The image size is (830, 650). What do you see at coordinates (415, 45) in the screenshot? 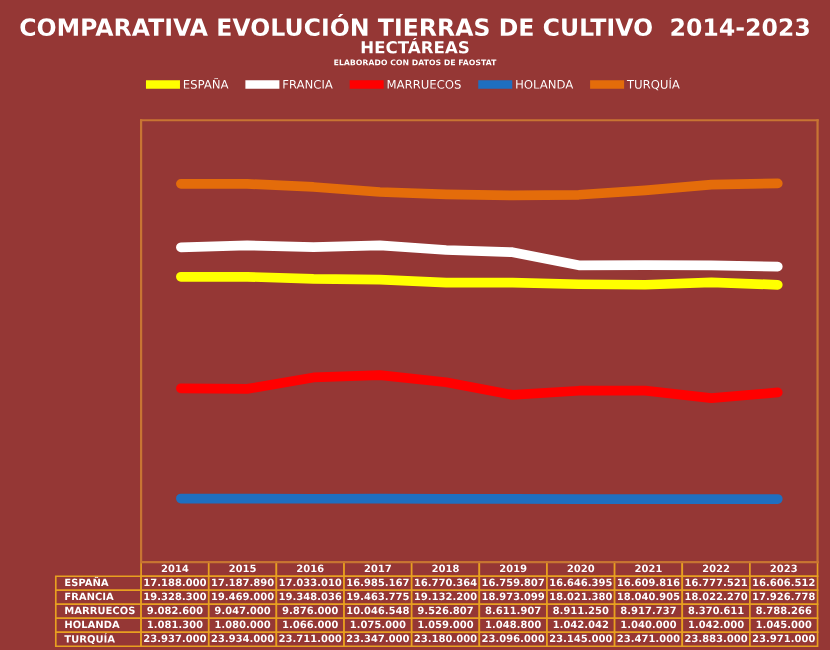
I see `chart-subtitle: HECTÁREAS` at bounding box center [415, 45].